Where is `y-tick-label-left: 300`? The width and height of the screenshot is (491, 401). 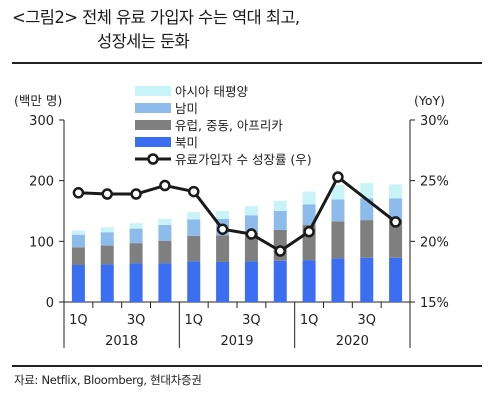 y-tick-label-left: 300 is located at coordinates (41, 121).